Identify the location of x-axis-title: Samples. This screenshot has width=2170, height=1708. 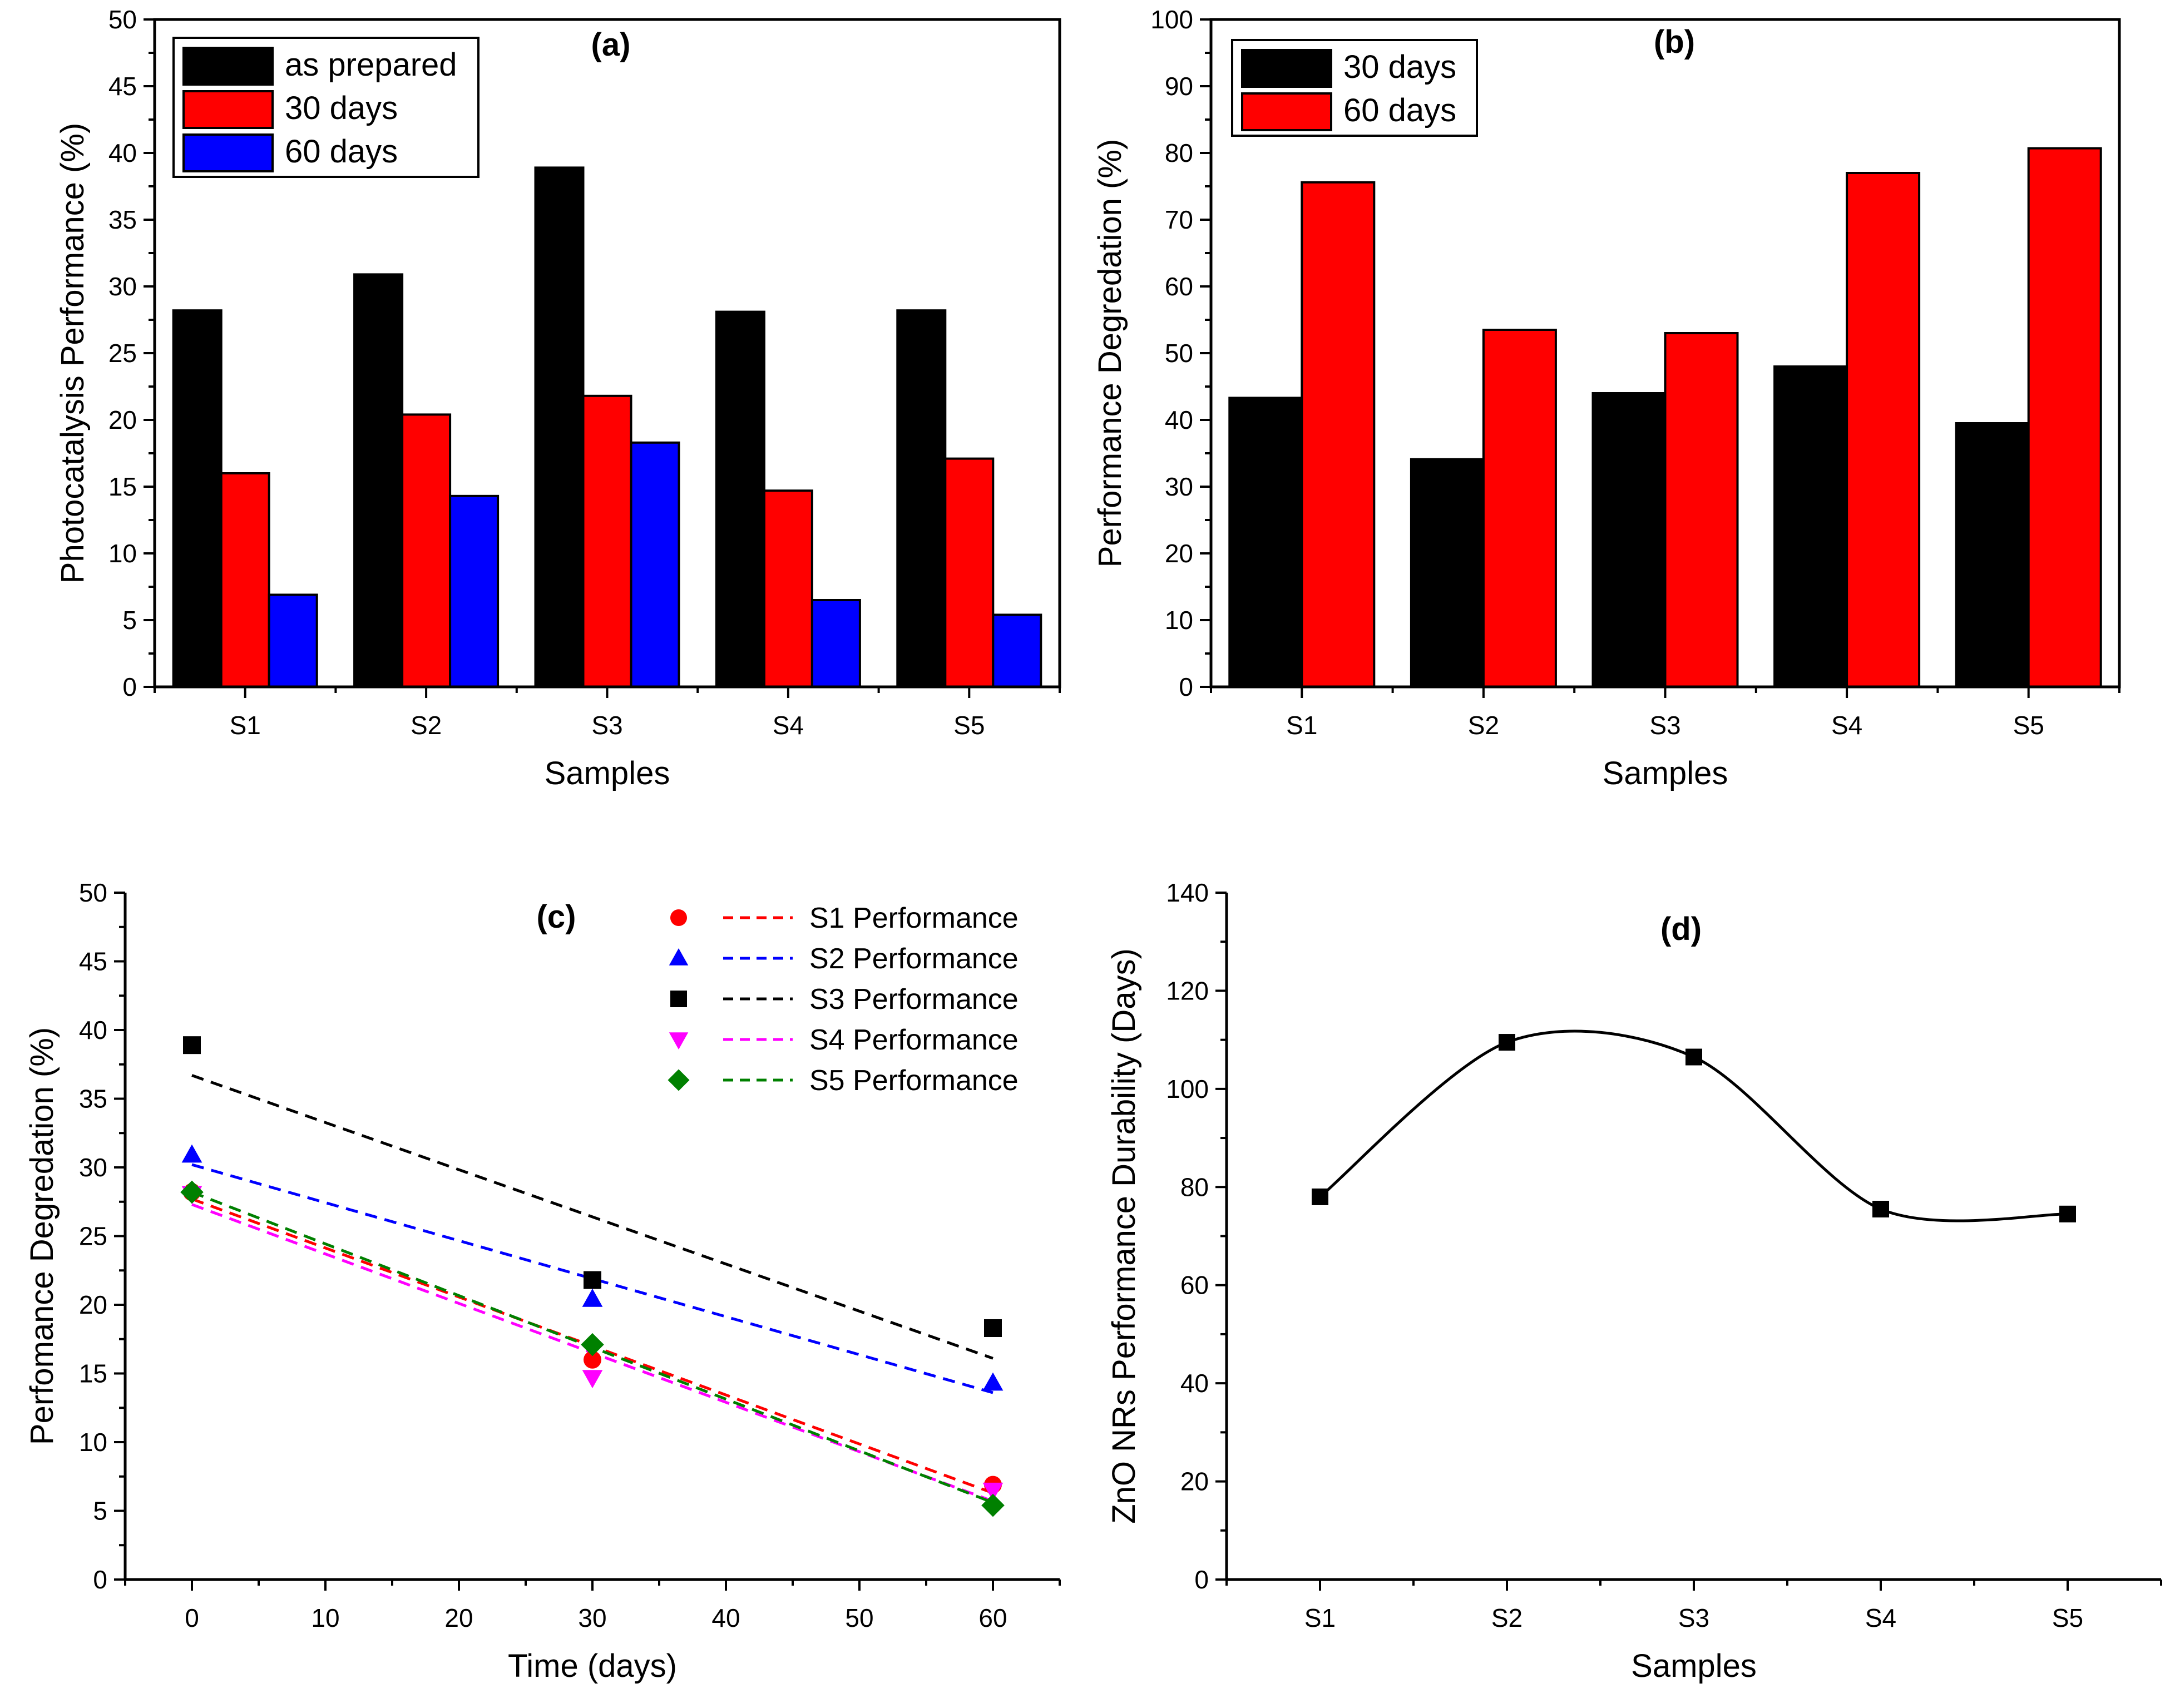
(1665, 773).